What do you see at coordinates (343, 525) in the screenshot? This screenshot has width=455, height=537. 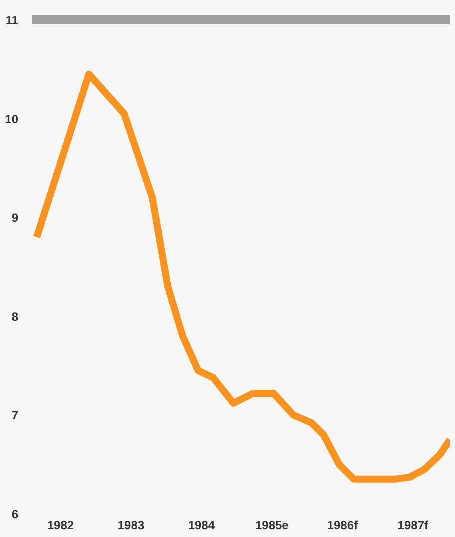 I see `x-tick-label: 1986f` at bounding box center [343, 525].